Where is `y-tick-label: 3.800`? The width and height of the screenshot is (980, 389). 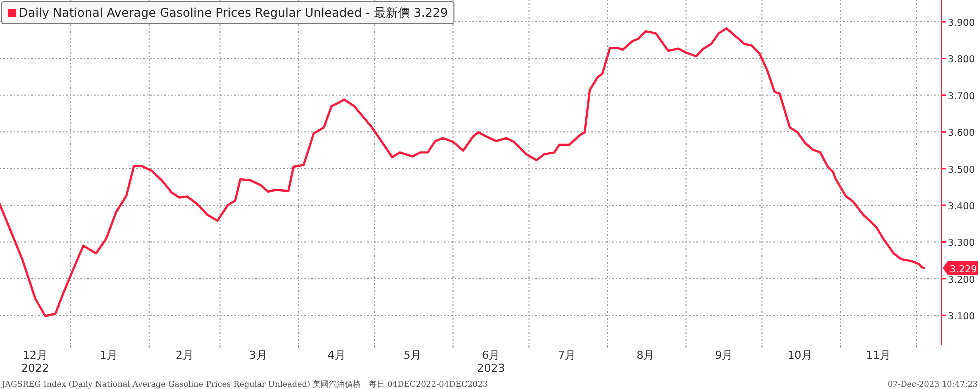 y-tick-label: 3.800 is located at coordinates (962, 60).